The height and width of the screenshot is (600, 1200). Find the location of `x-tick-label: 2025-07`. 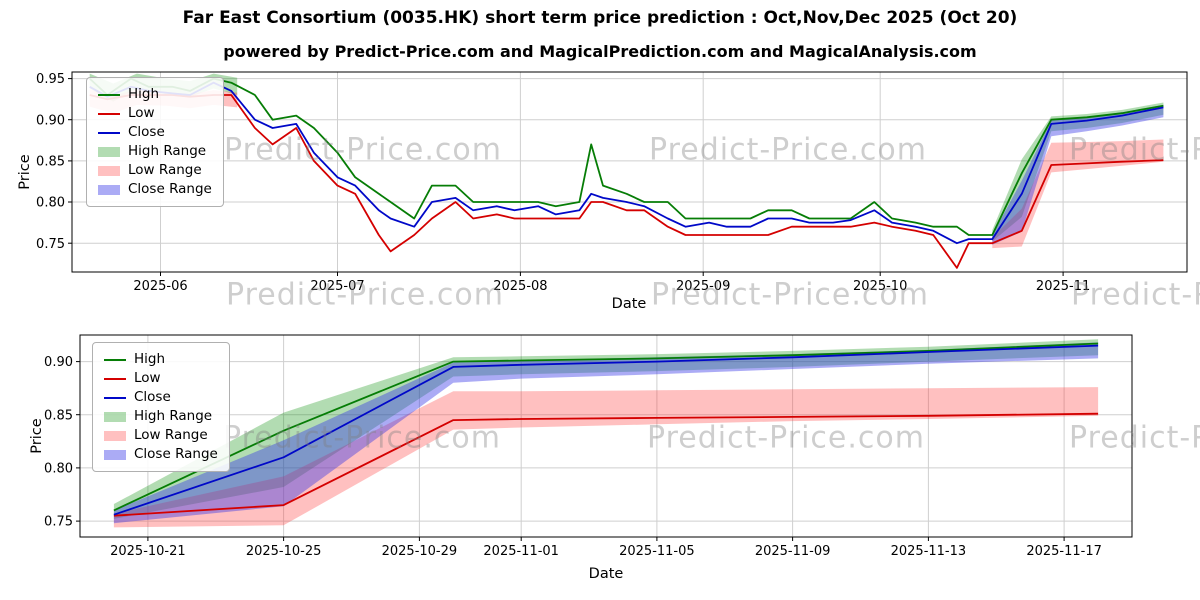

x-tick-label: 2025-07 is located at coordinates (337, 286).